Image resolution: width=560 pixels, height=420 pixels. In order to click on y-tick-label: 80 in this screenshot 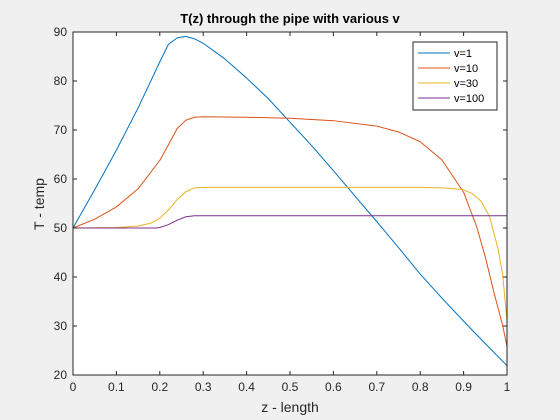, I will do `click(61, 81)`.